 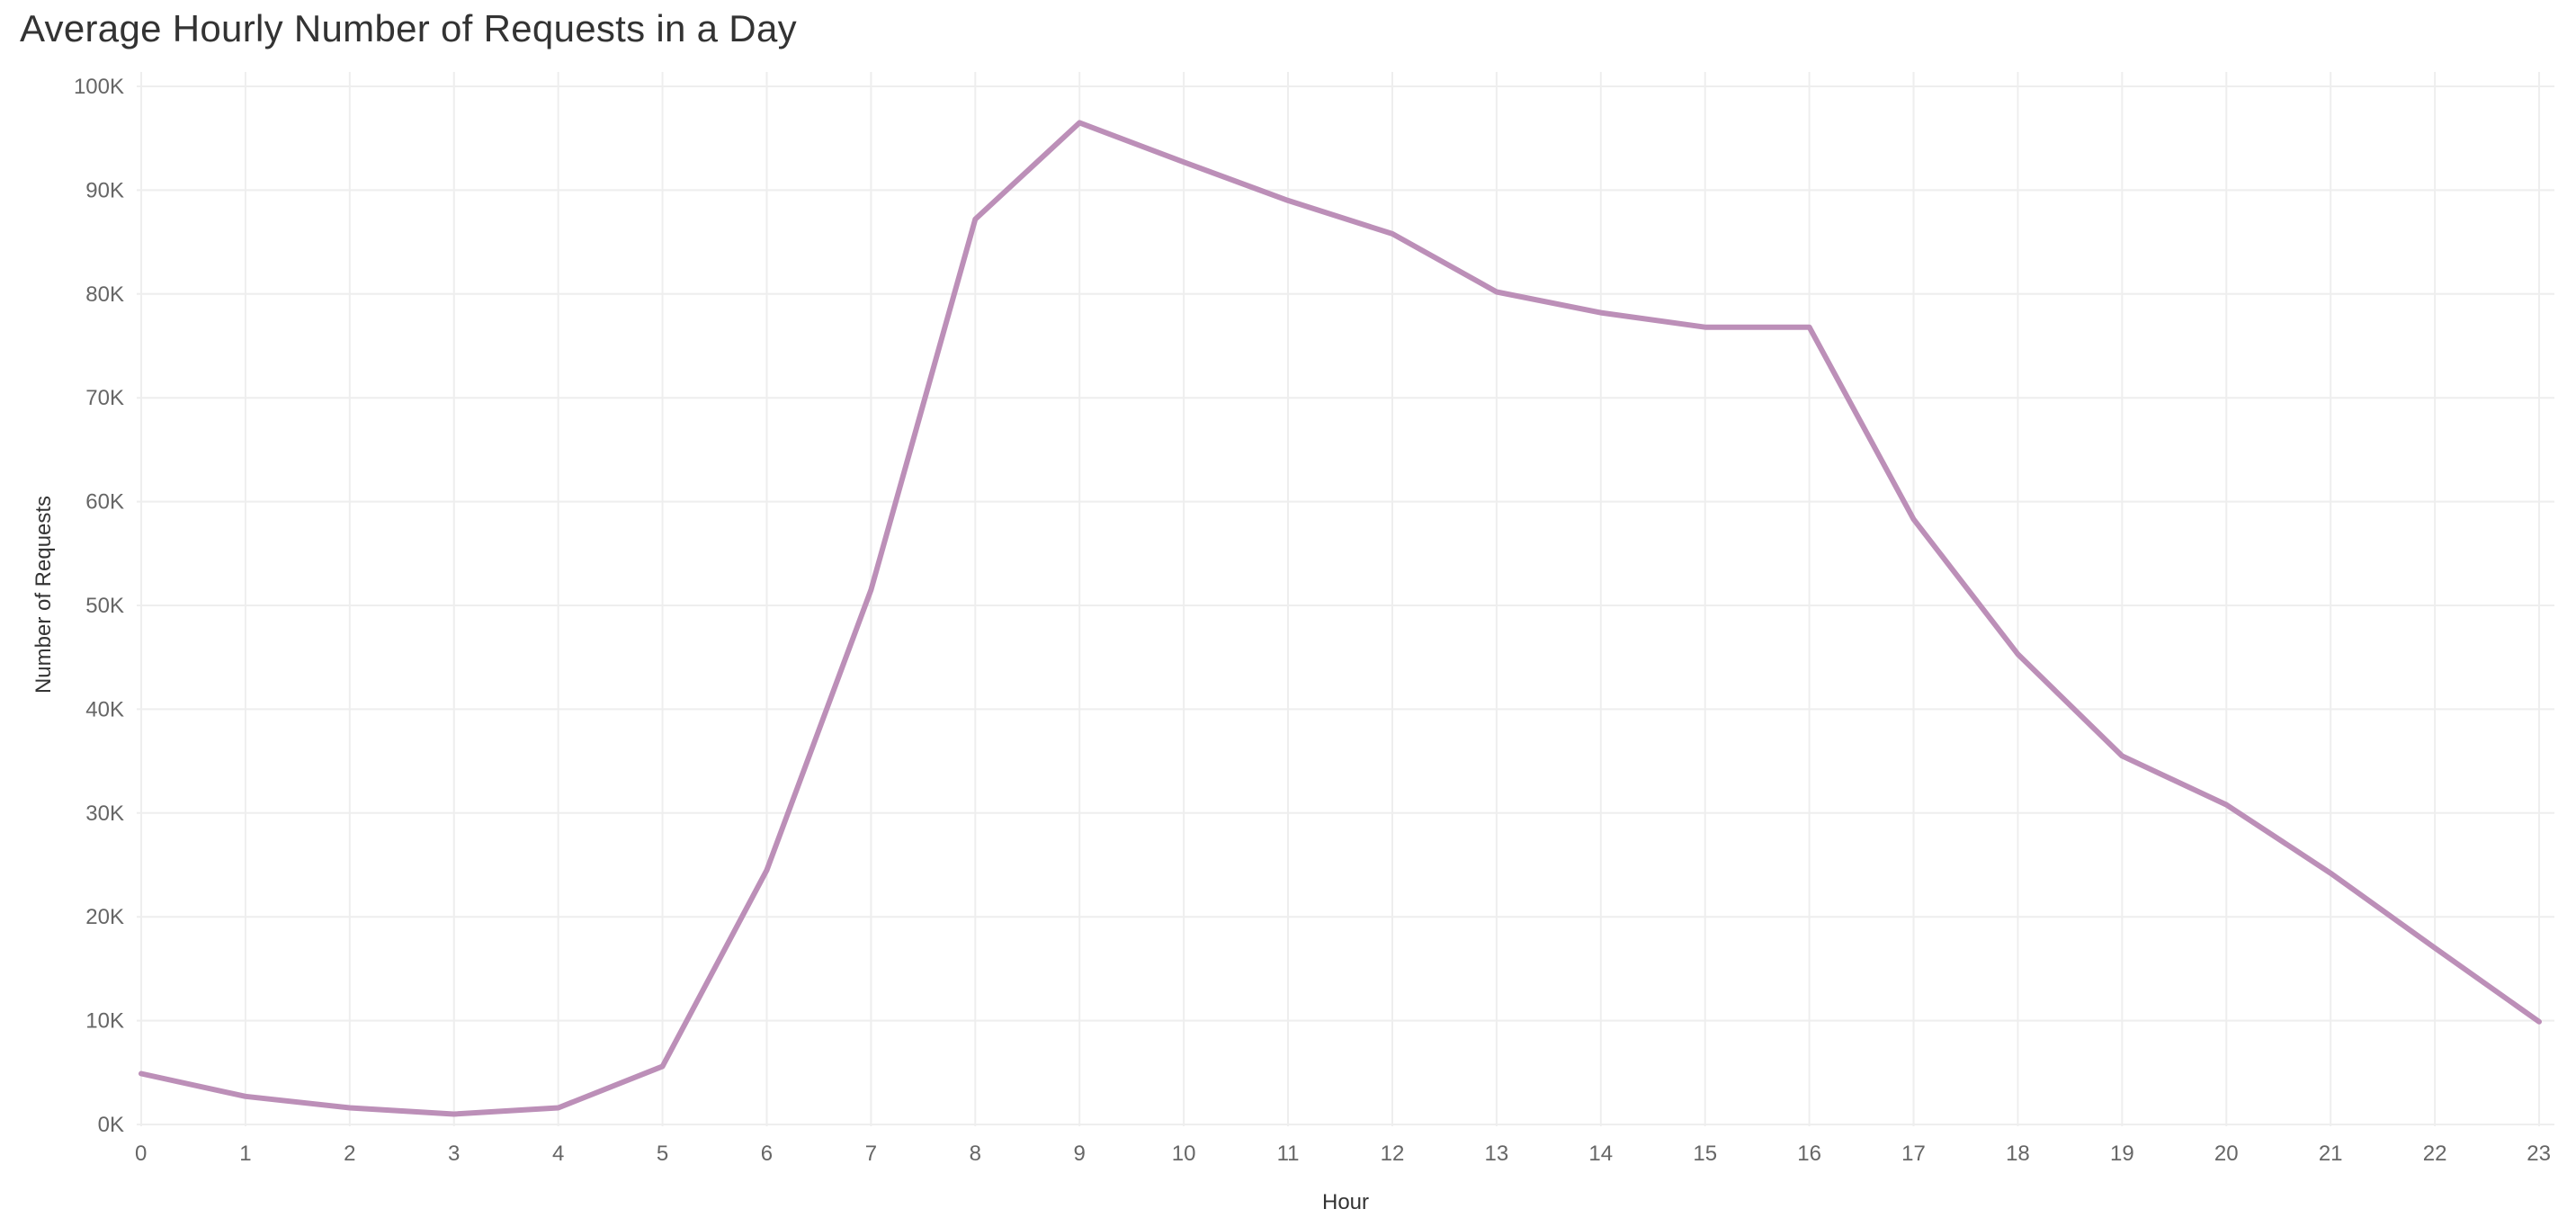 What do you see at coordinates (104, 917) in the screenshot?
I see `y-tick-label: 20K` at bounding box center [104, 917].